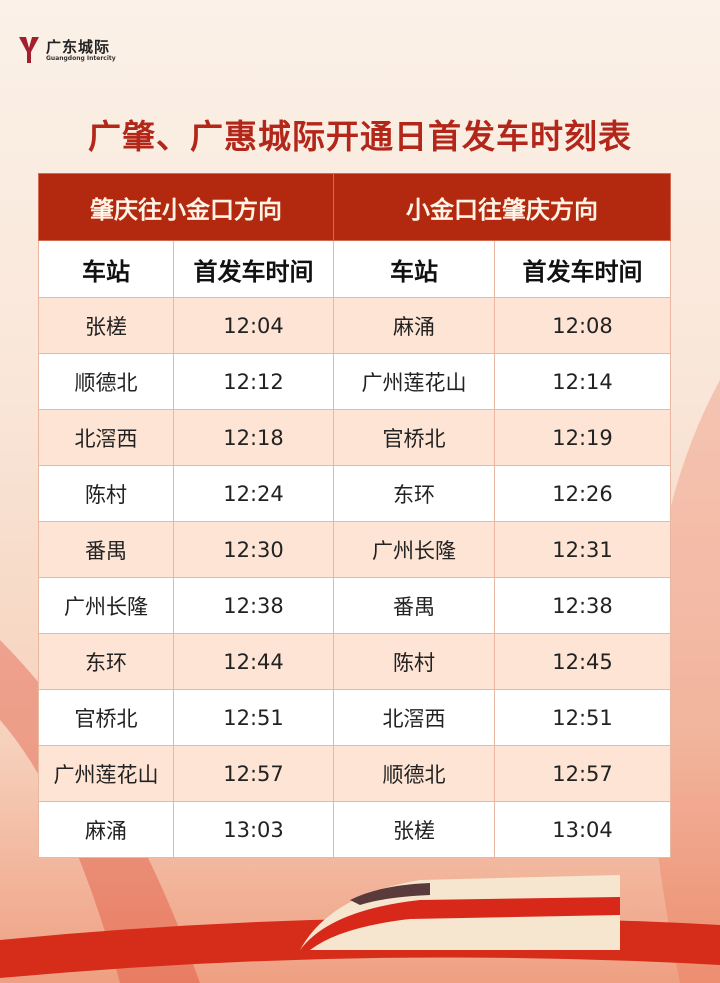 This screenshot has height=983, width=720. Describe the element at coordinates (582, 493) in the screenshot. I see `time-cell: 12:26` at that location.